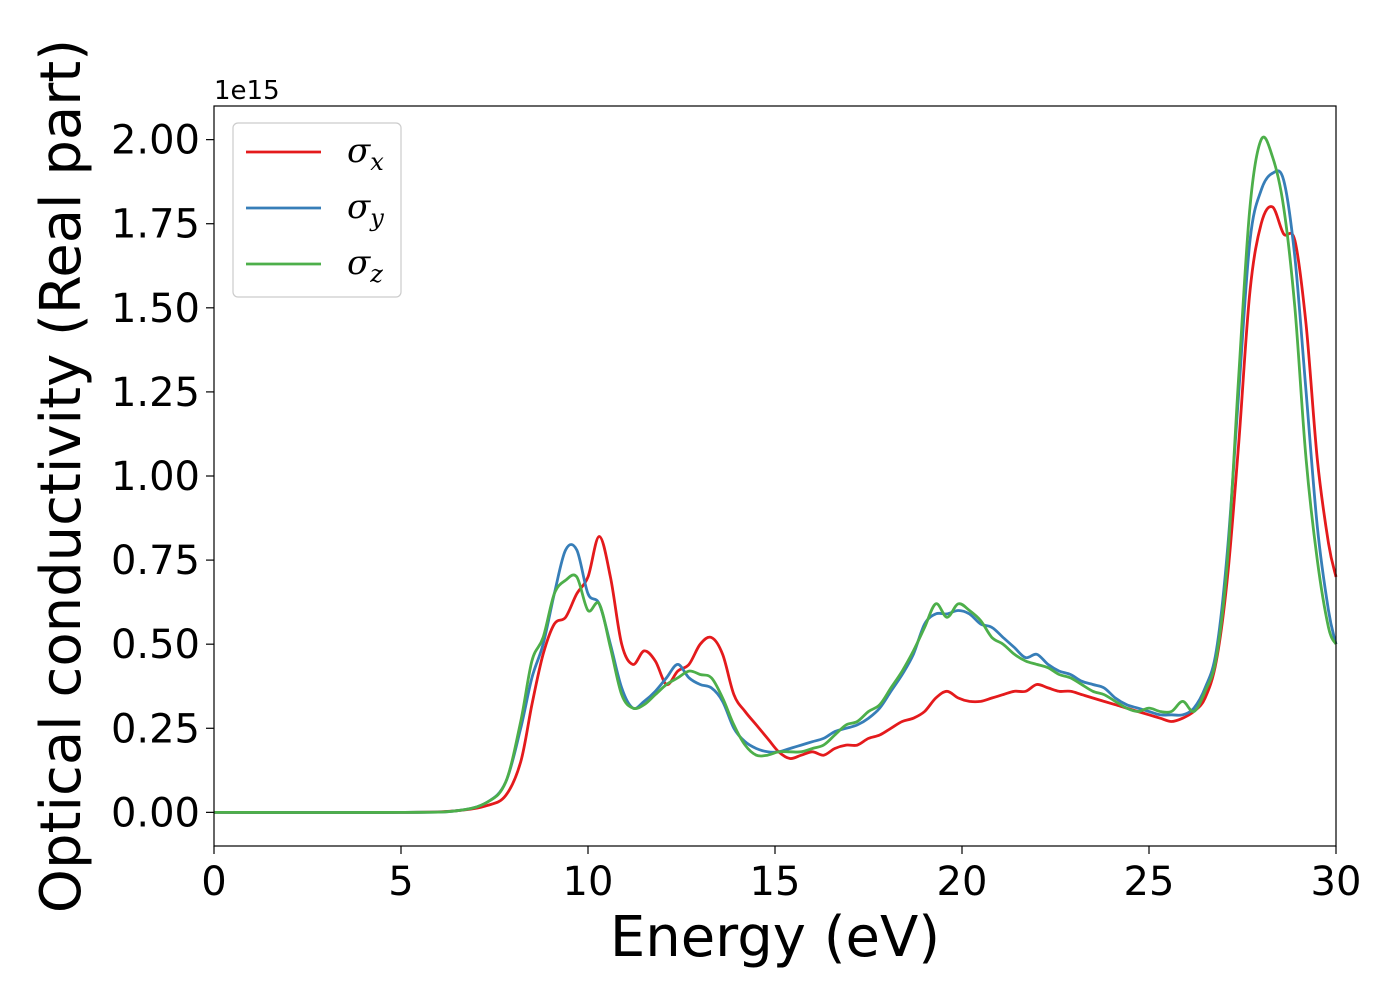 This screenshot has width=1400, height=1000. What do you see at coordinates (155, 393) in the screenshot?
I see `y-tick-label: 1.25` at bounding box center [155, 393].